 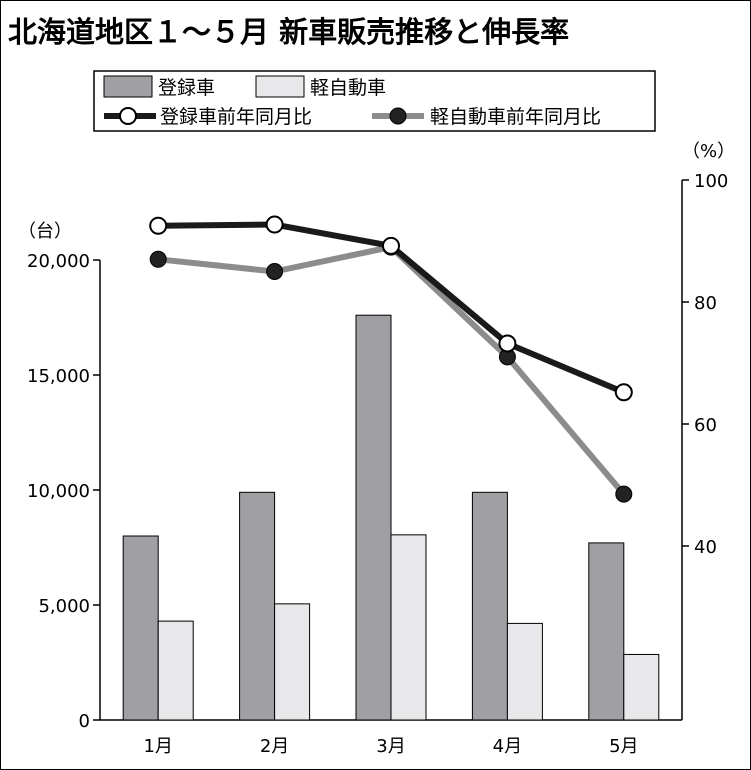 I want to click on legend-marker-kei, so click(x=398, y=116).